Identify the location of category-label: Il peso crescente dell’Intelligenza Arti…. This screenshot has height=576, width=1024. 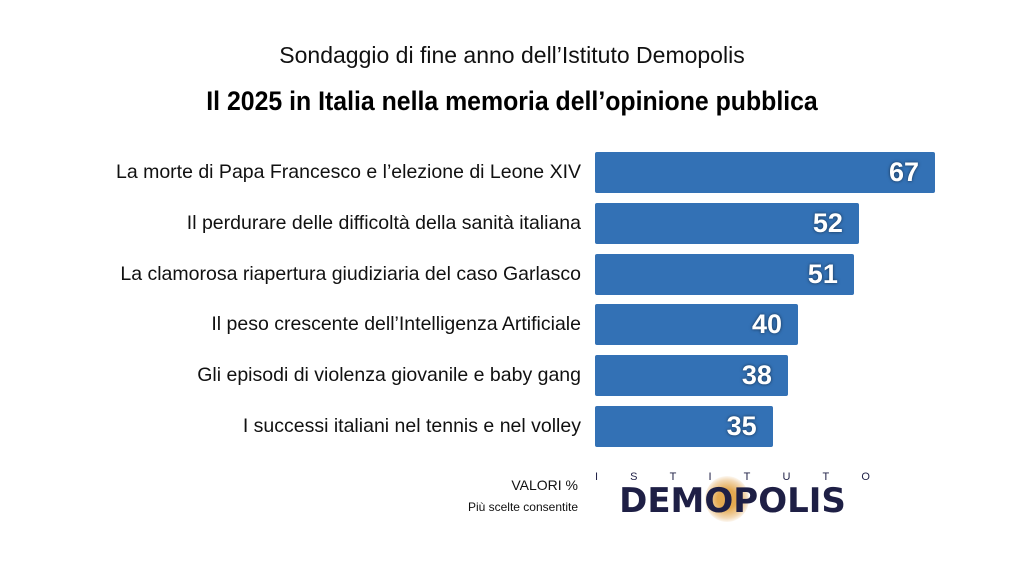
(396, 324).